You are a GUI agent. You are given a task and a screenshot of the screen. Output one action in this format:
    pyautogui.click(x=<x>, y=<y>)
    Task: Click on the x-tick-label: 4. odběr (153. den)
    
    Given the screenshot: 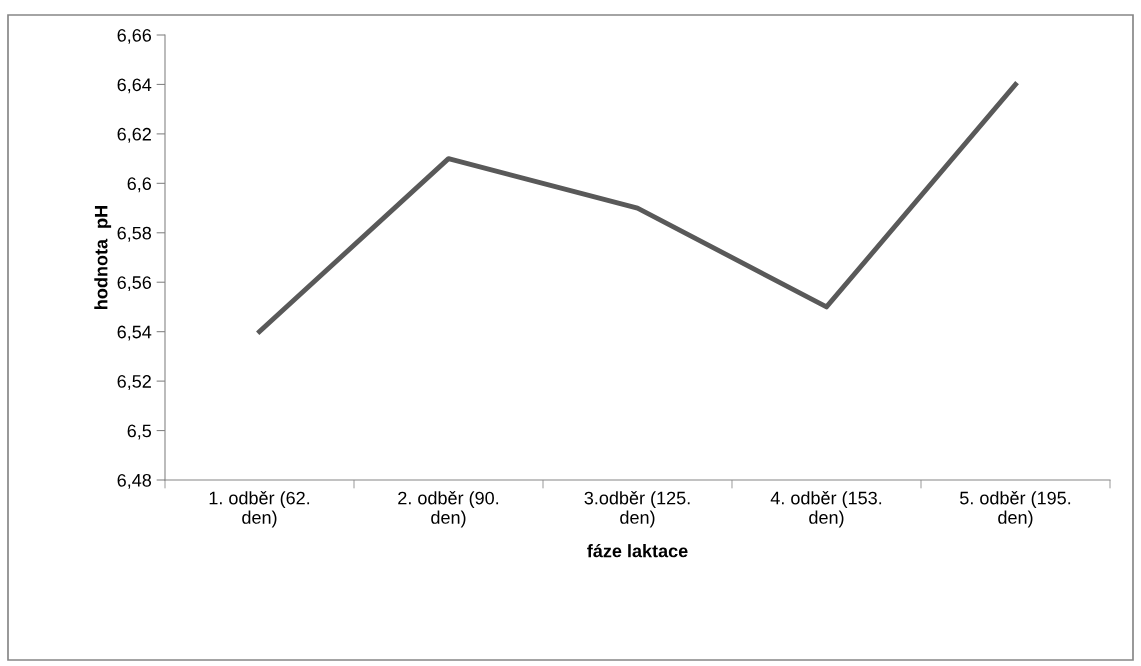 What is the action you would take?
    pyautogui.click(x=826, y=509)
    